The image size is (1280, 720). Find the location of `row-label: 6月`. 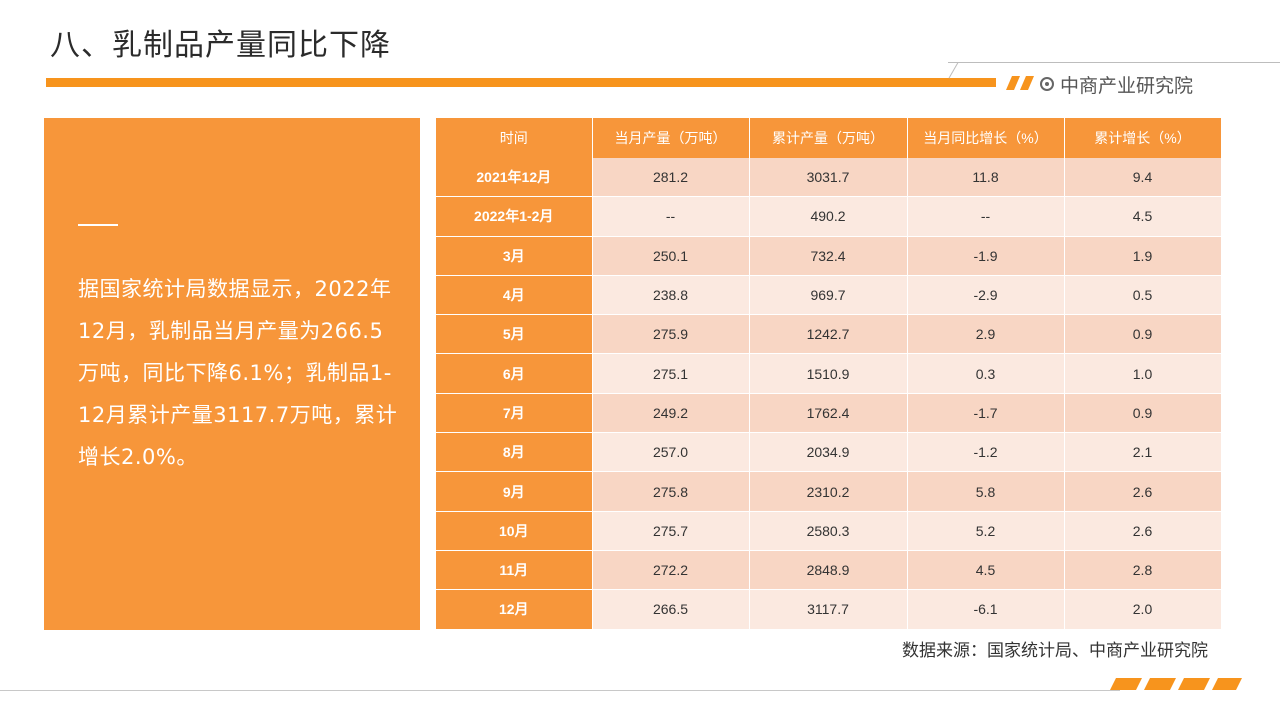

row-label: 6月 is located at coordinates (514, 373).